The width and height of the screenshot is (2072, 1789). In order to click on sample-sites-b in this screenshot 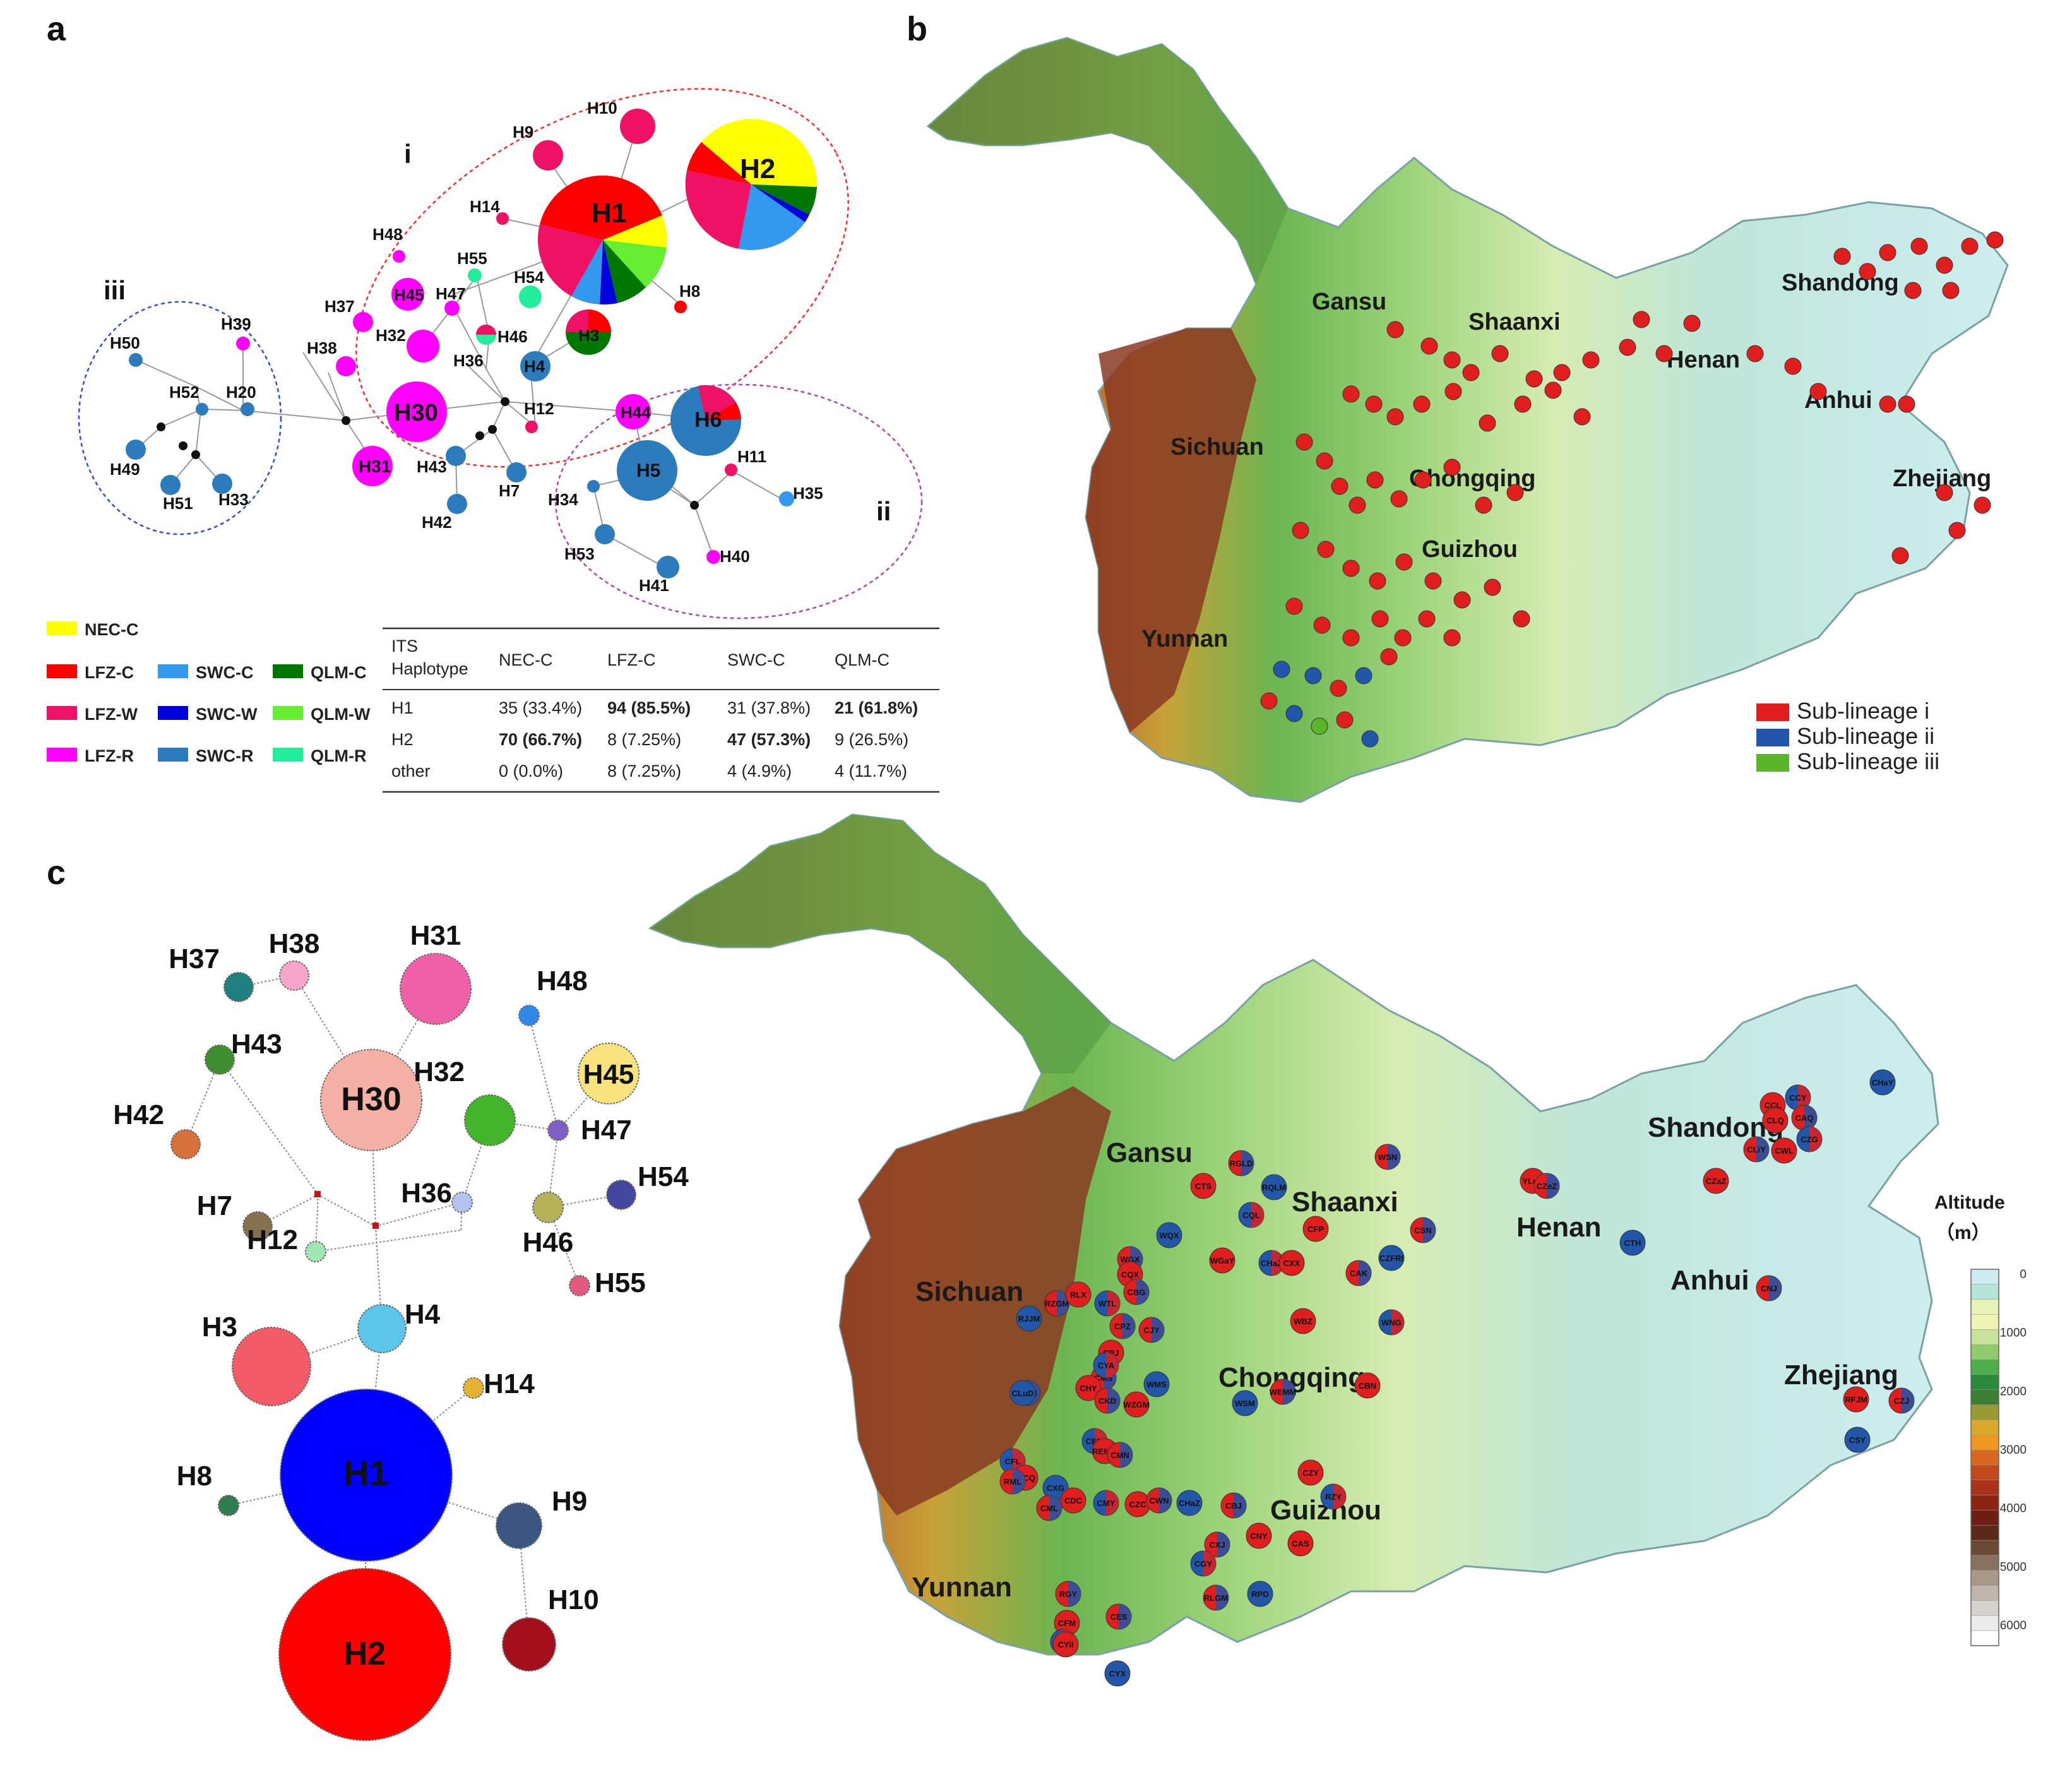, I will do `click(1632, 490)`.